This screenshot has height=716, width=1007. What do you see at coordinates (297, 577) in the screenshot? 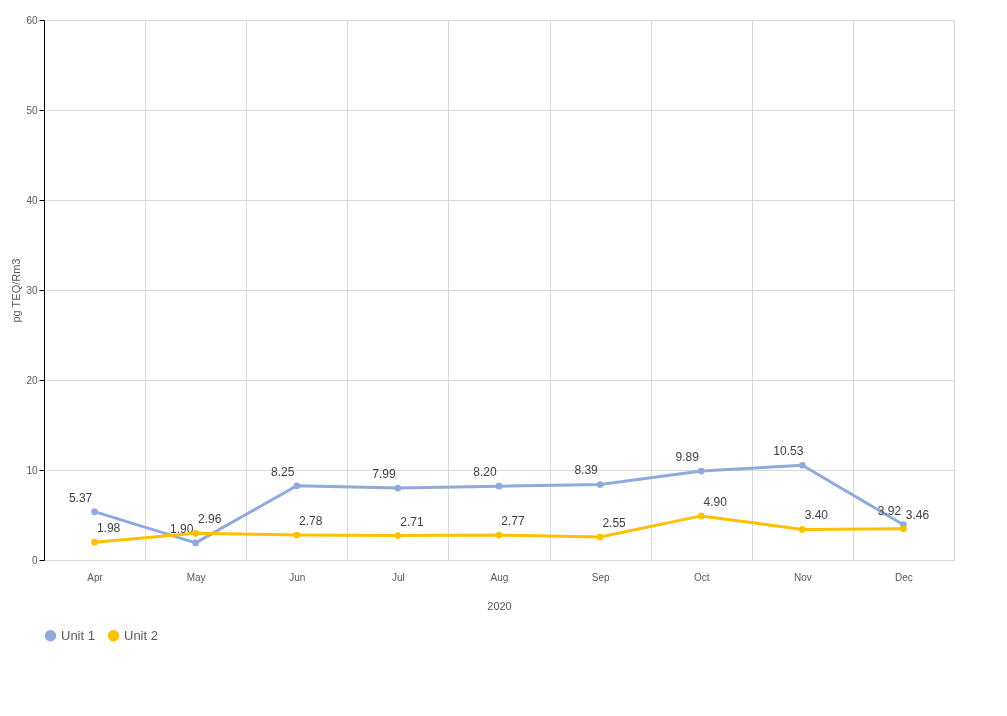
I see `x-tick-label: Jun` at bounding box center [297, 577].